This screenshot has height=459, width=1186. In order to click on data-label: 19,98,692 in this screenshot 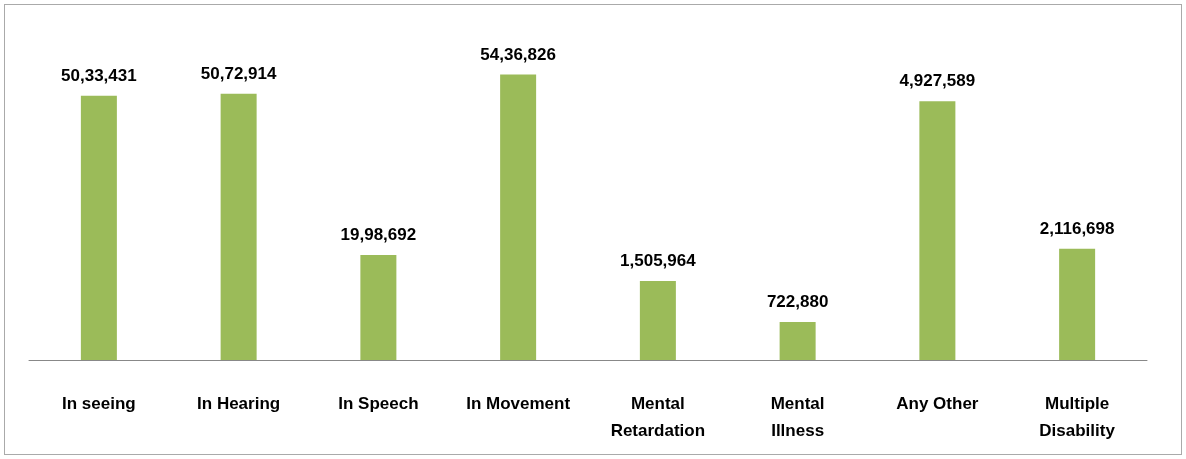, I will do `click(378, 235)`.